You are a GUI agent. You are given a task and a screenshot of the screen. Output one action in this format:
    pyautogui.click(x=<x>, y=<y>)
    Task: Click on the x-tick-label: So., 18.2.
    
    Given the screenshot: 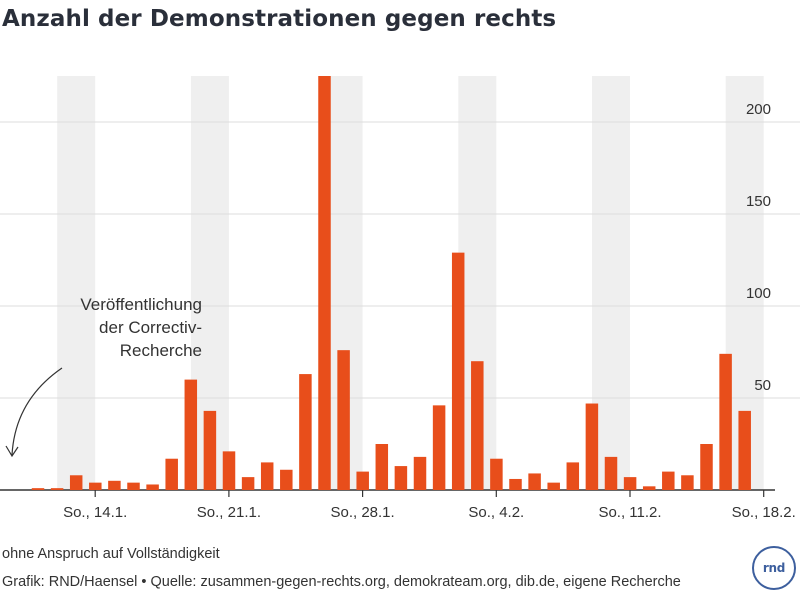 What is the action you would take?
    pyautogui.click(x=764, y=512)
    